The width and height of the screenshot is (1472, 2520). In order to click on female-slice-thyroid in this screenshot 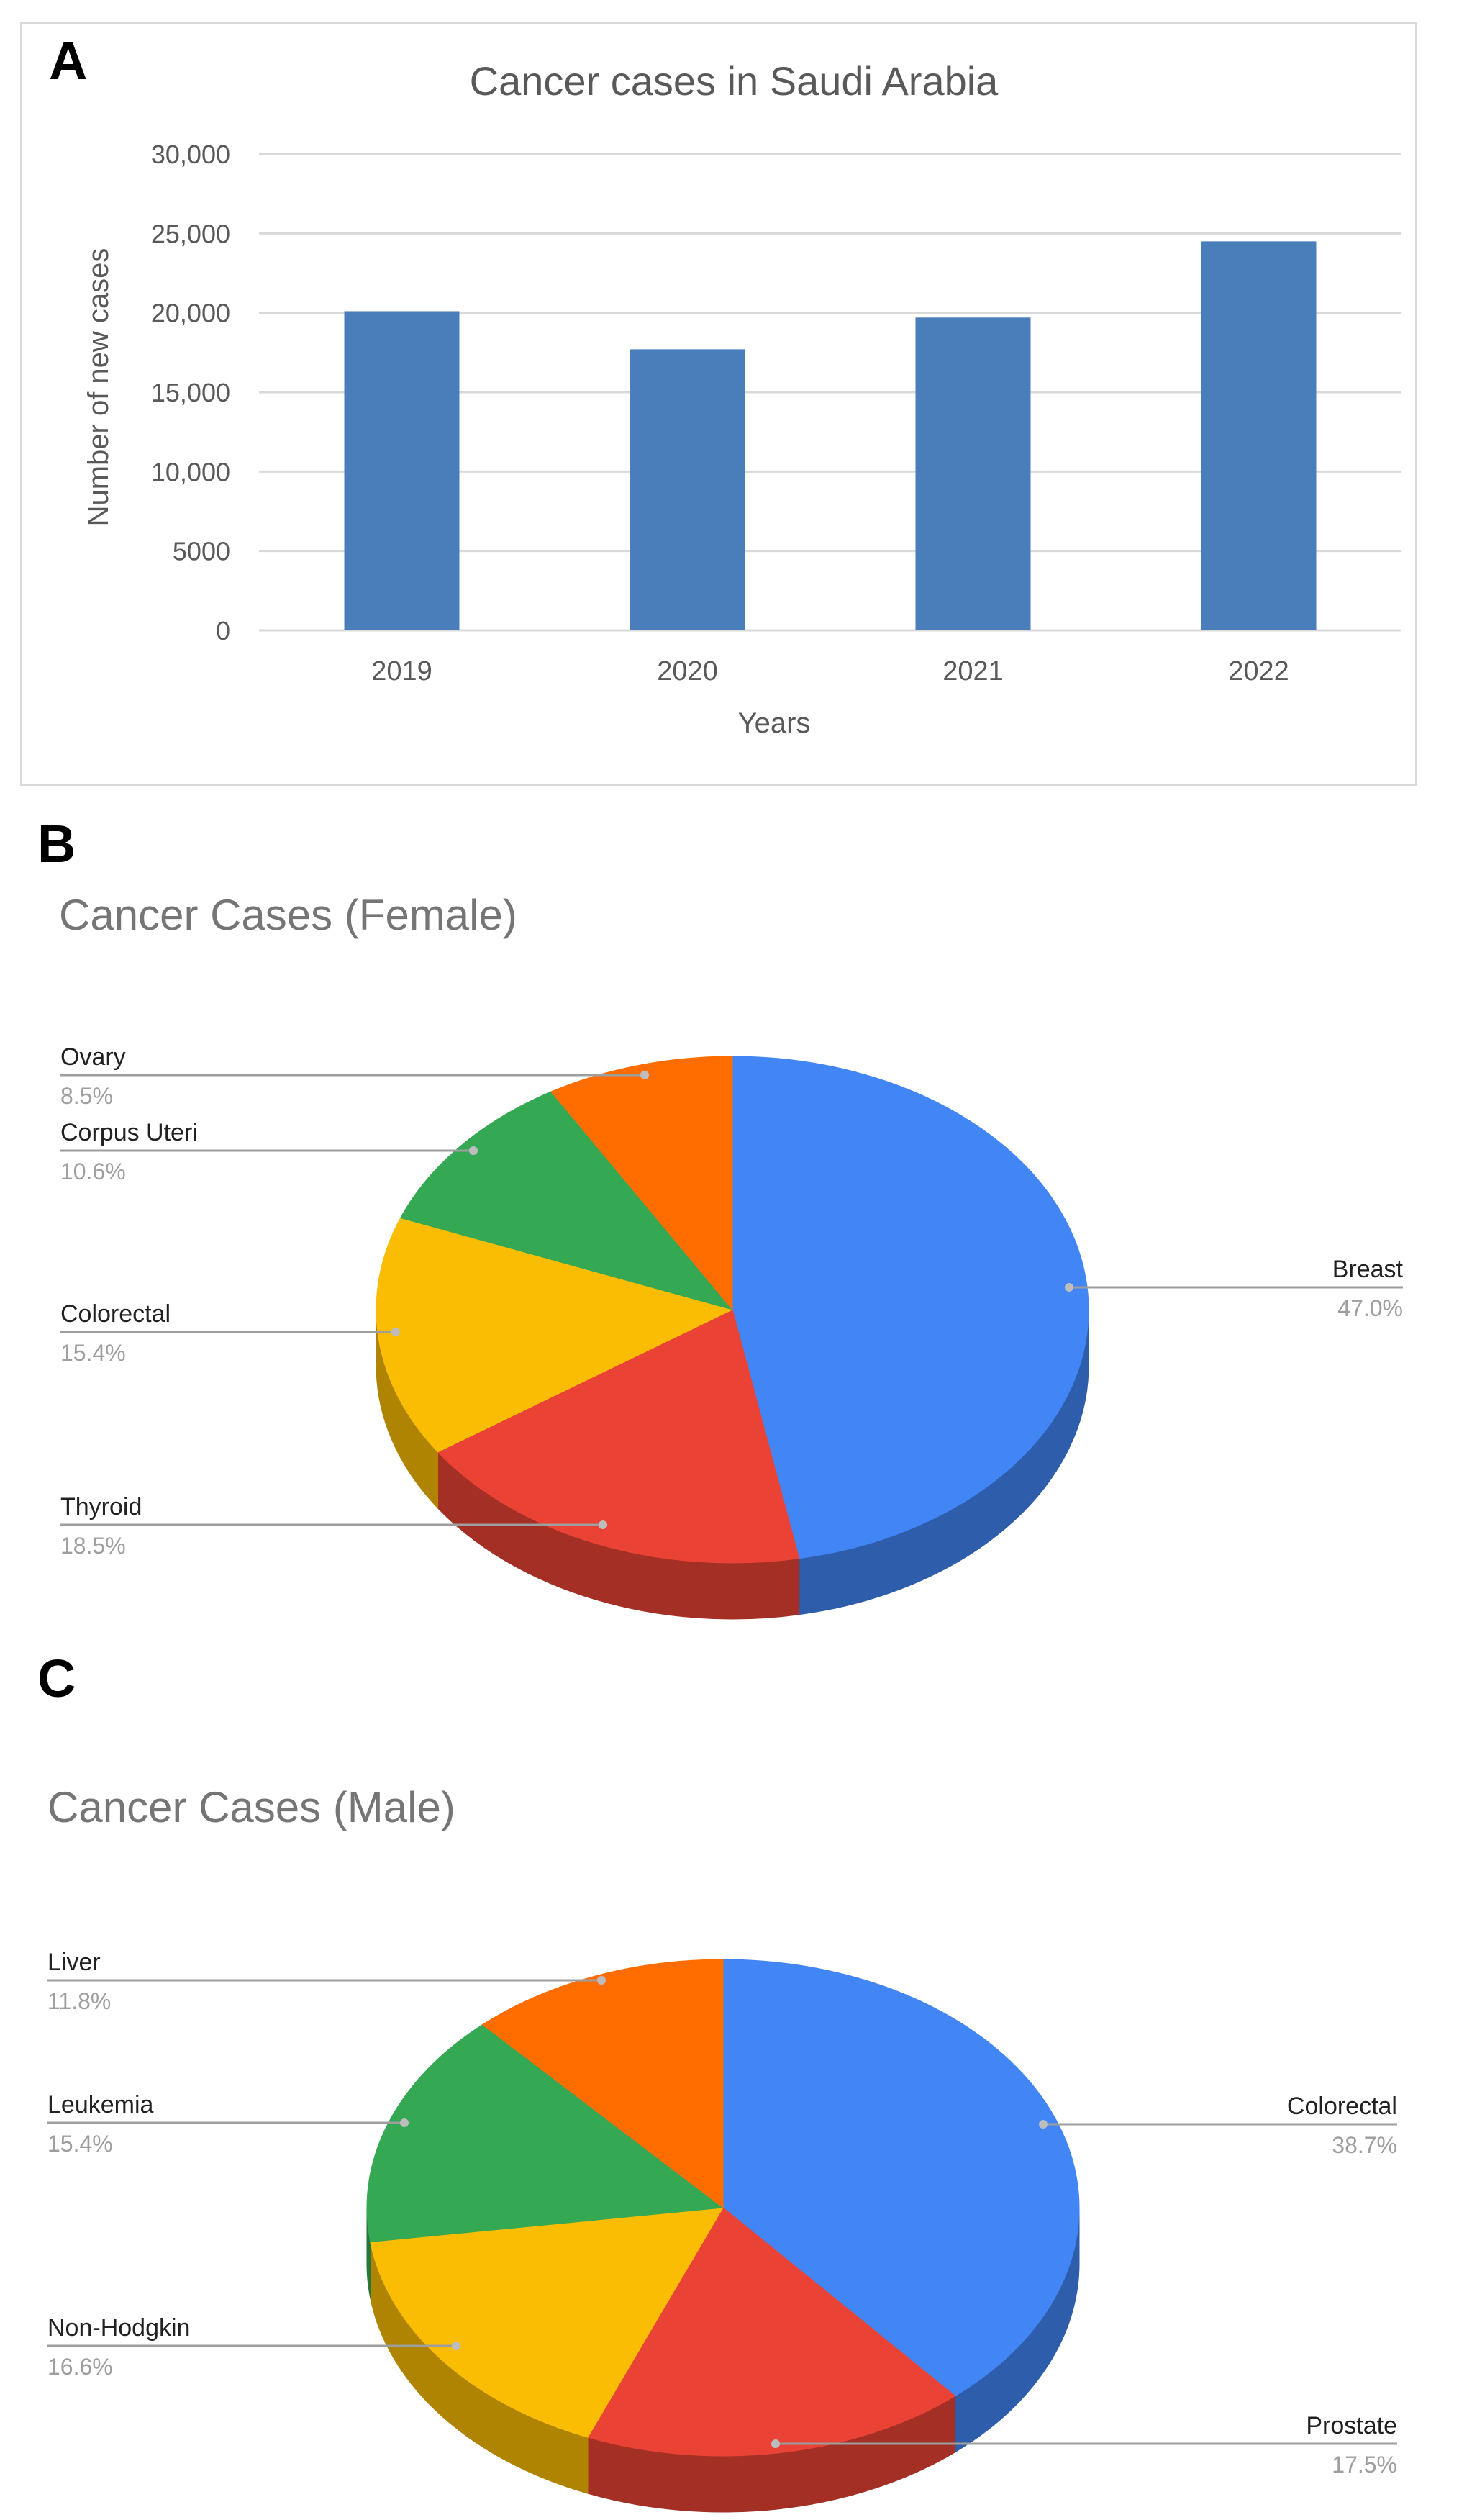, I will do `click(618, 1436)`.